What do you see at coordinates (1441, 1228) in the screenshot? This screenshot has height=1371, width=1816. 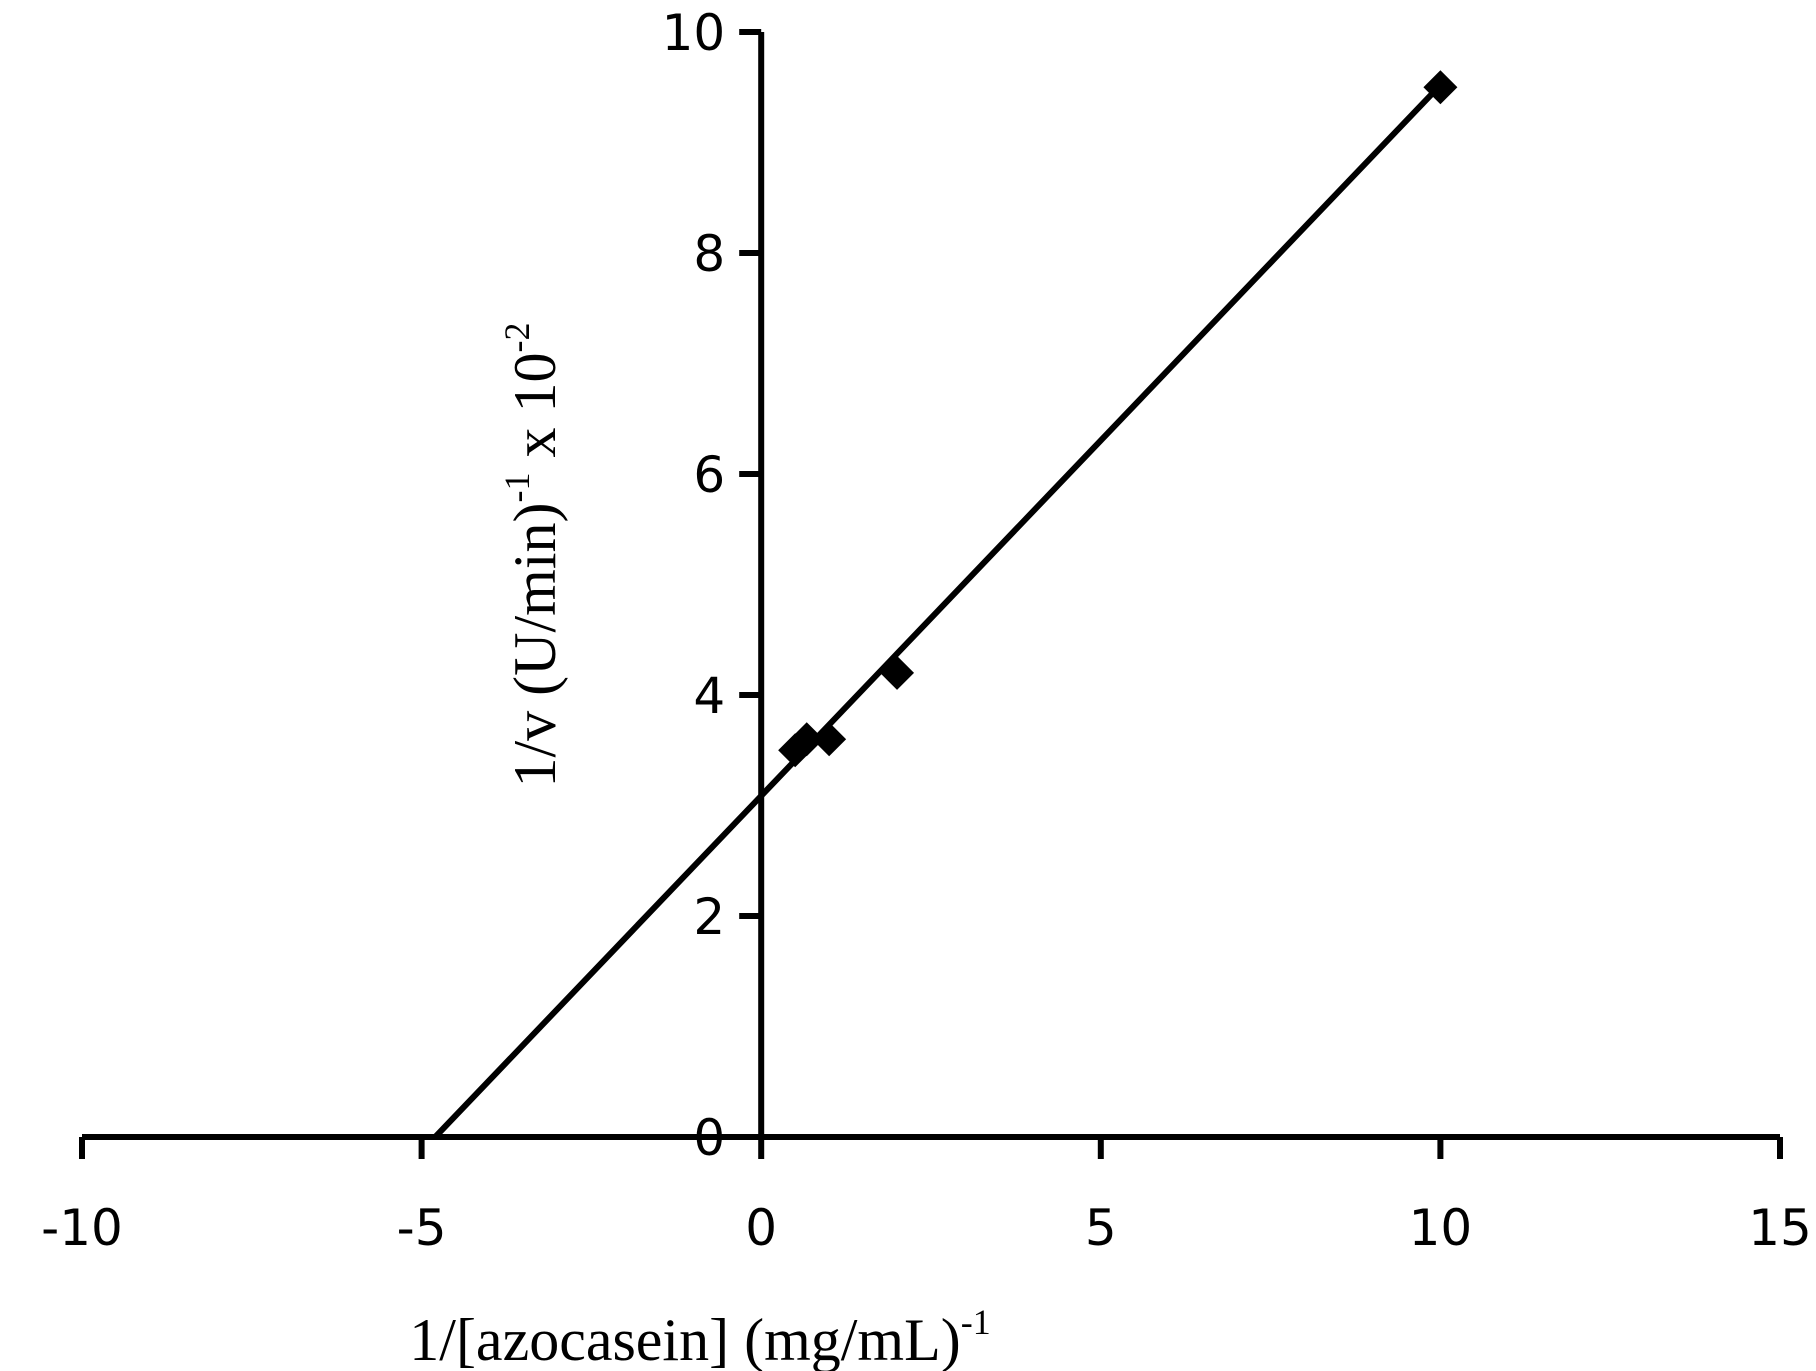 I see `x-tick-label: 10` at bounding box center [1441, 1228].